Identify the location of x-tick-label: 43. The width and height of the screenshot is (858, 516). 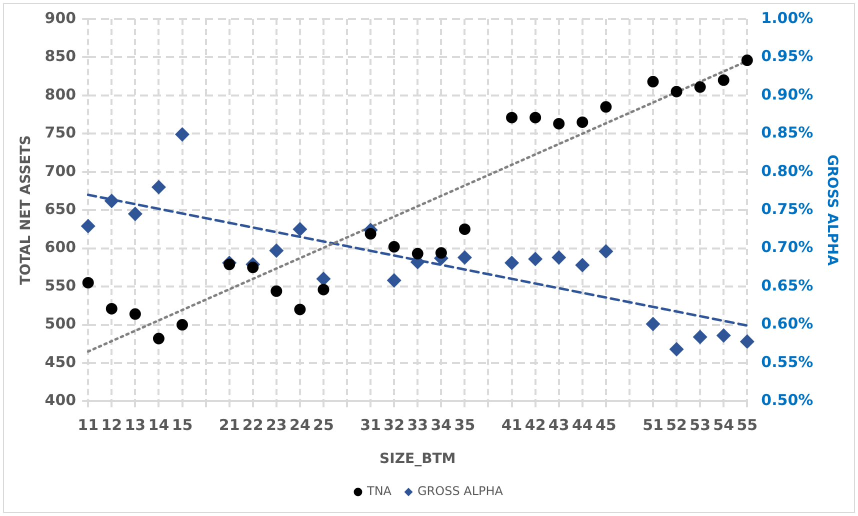
(559, 425).